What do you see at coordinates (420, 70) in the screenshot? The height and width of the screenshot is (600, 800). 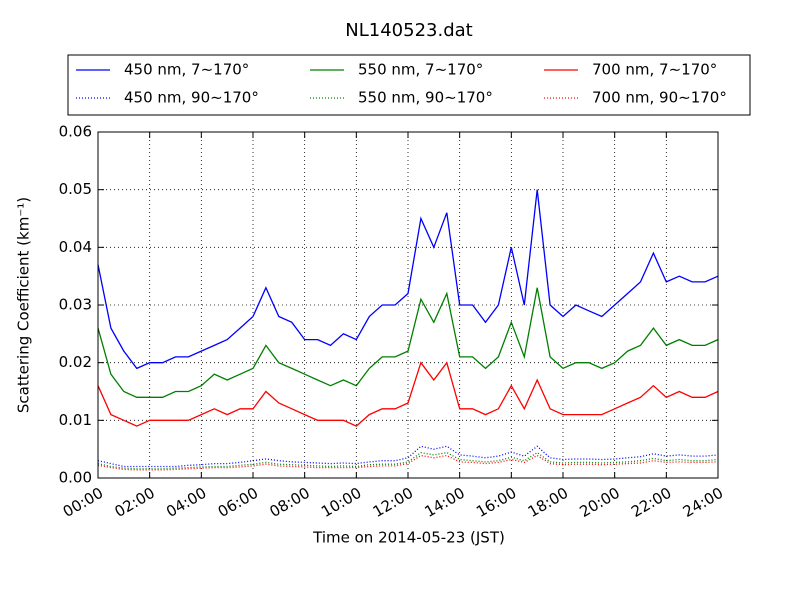 I see `legend-label: 550 nm, 7∼170°` at bounding box center [420, 70].